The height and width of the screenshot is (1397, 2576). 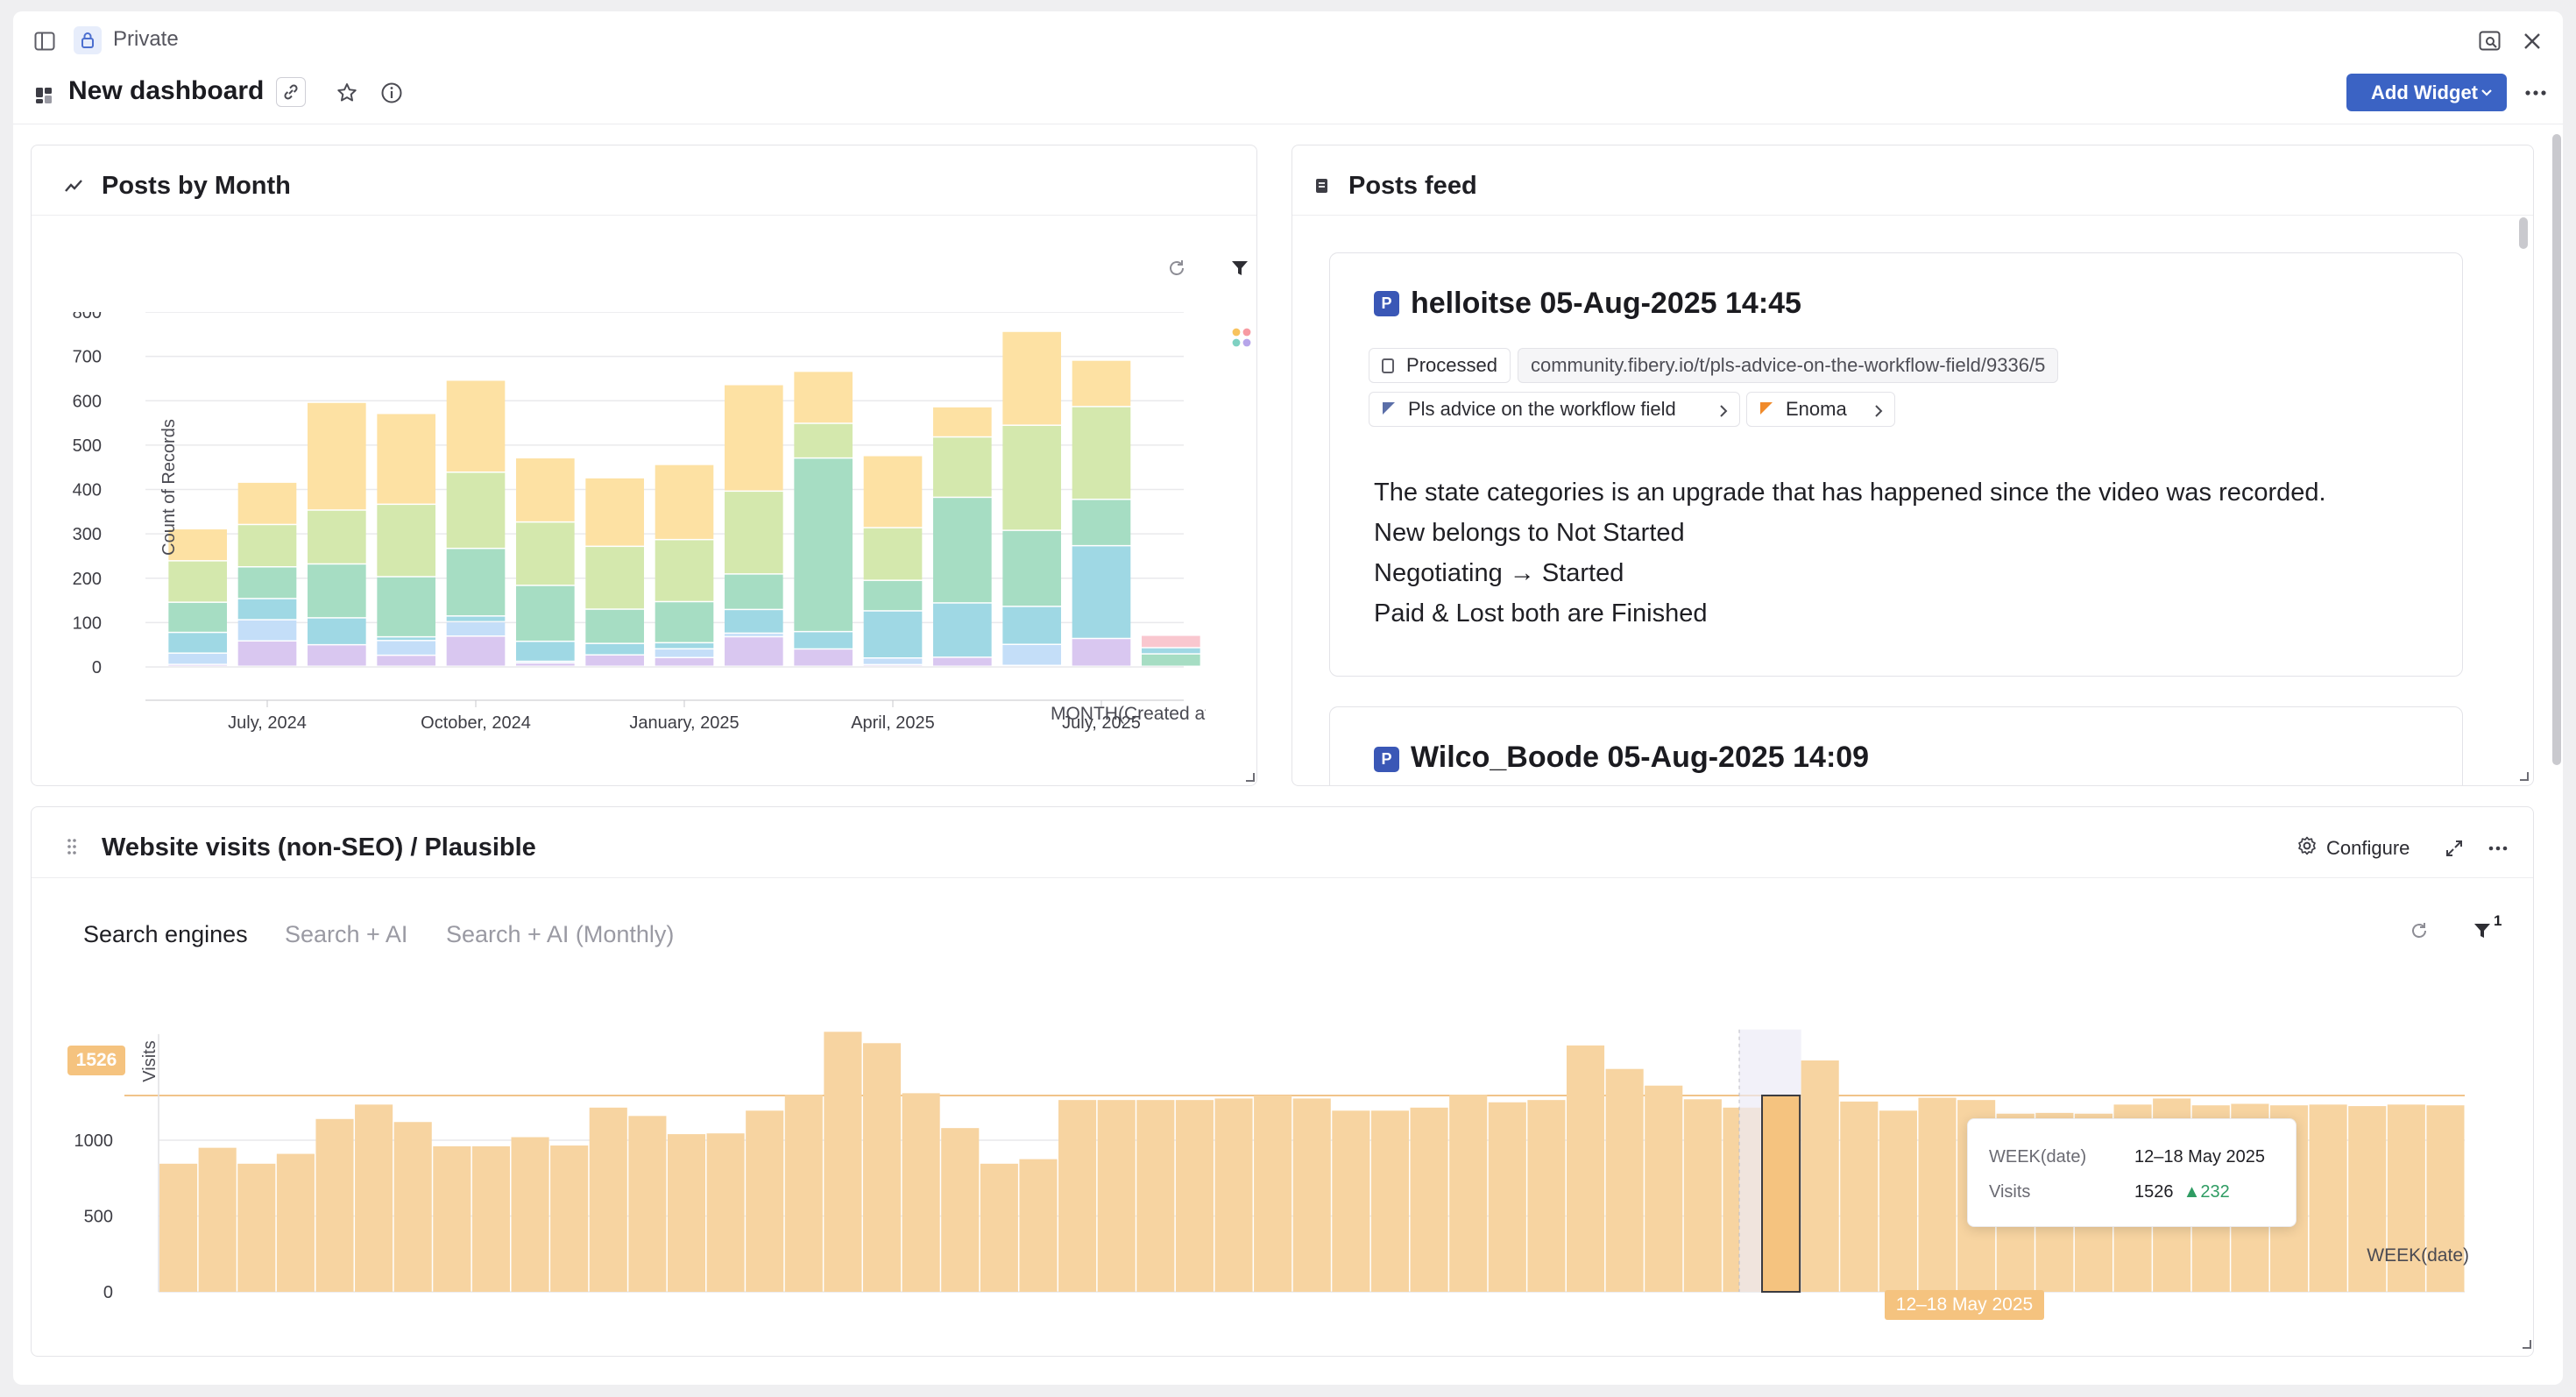 I want to click on relation-chip-topic: Pls advice on the workflow field, so click(x=1554, y=410).